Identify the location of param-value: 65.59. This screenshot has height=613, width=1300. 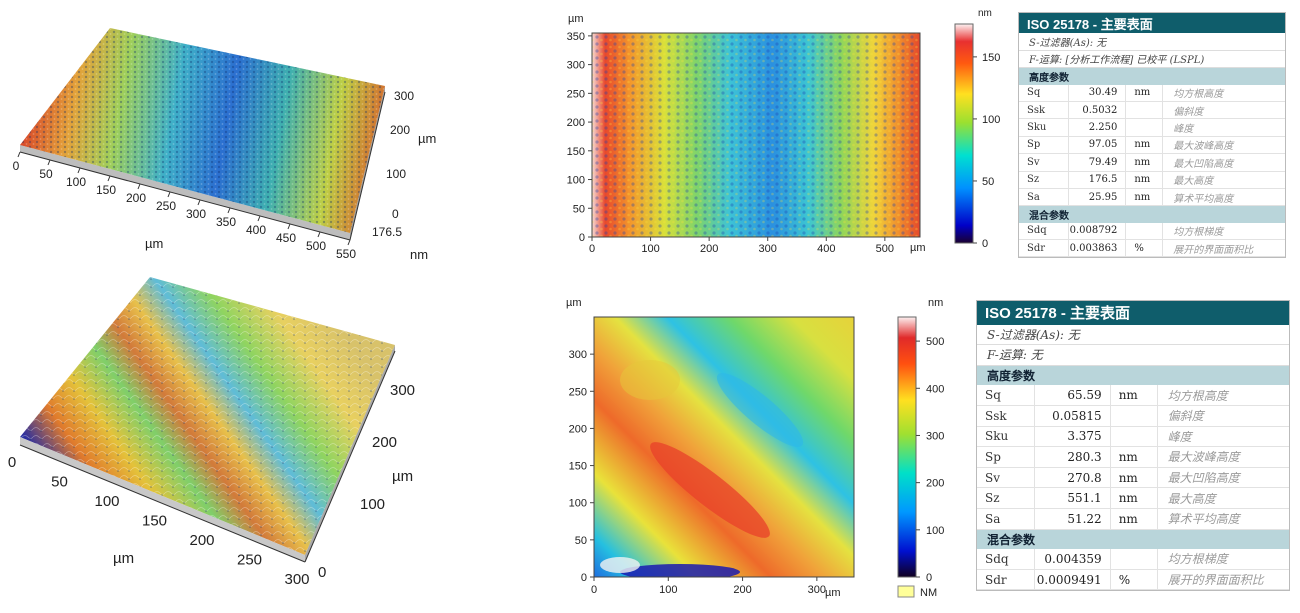
(1073, 395).